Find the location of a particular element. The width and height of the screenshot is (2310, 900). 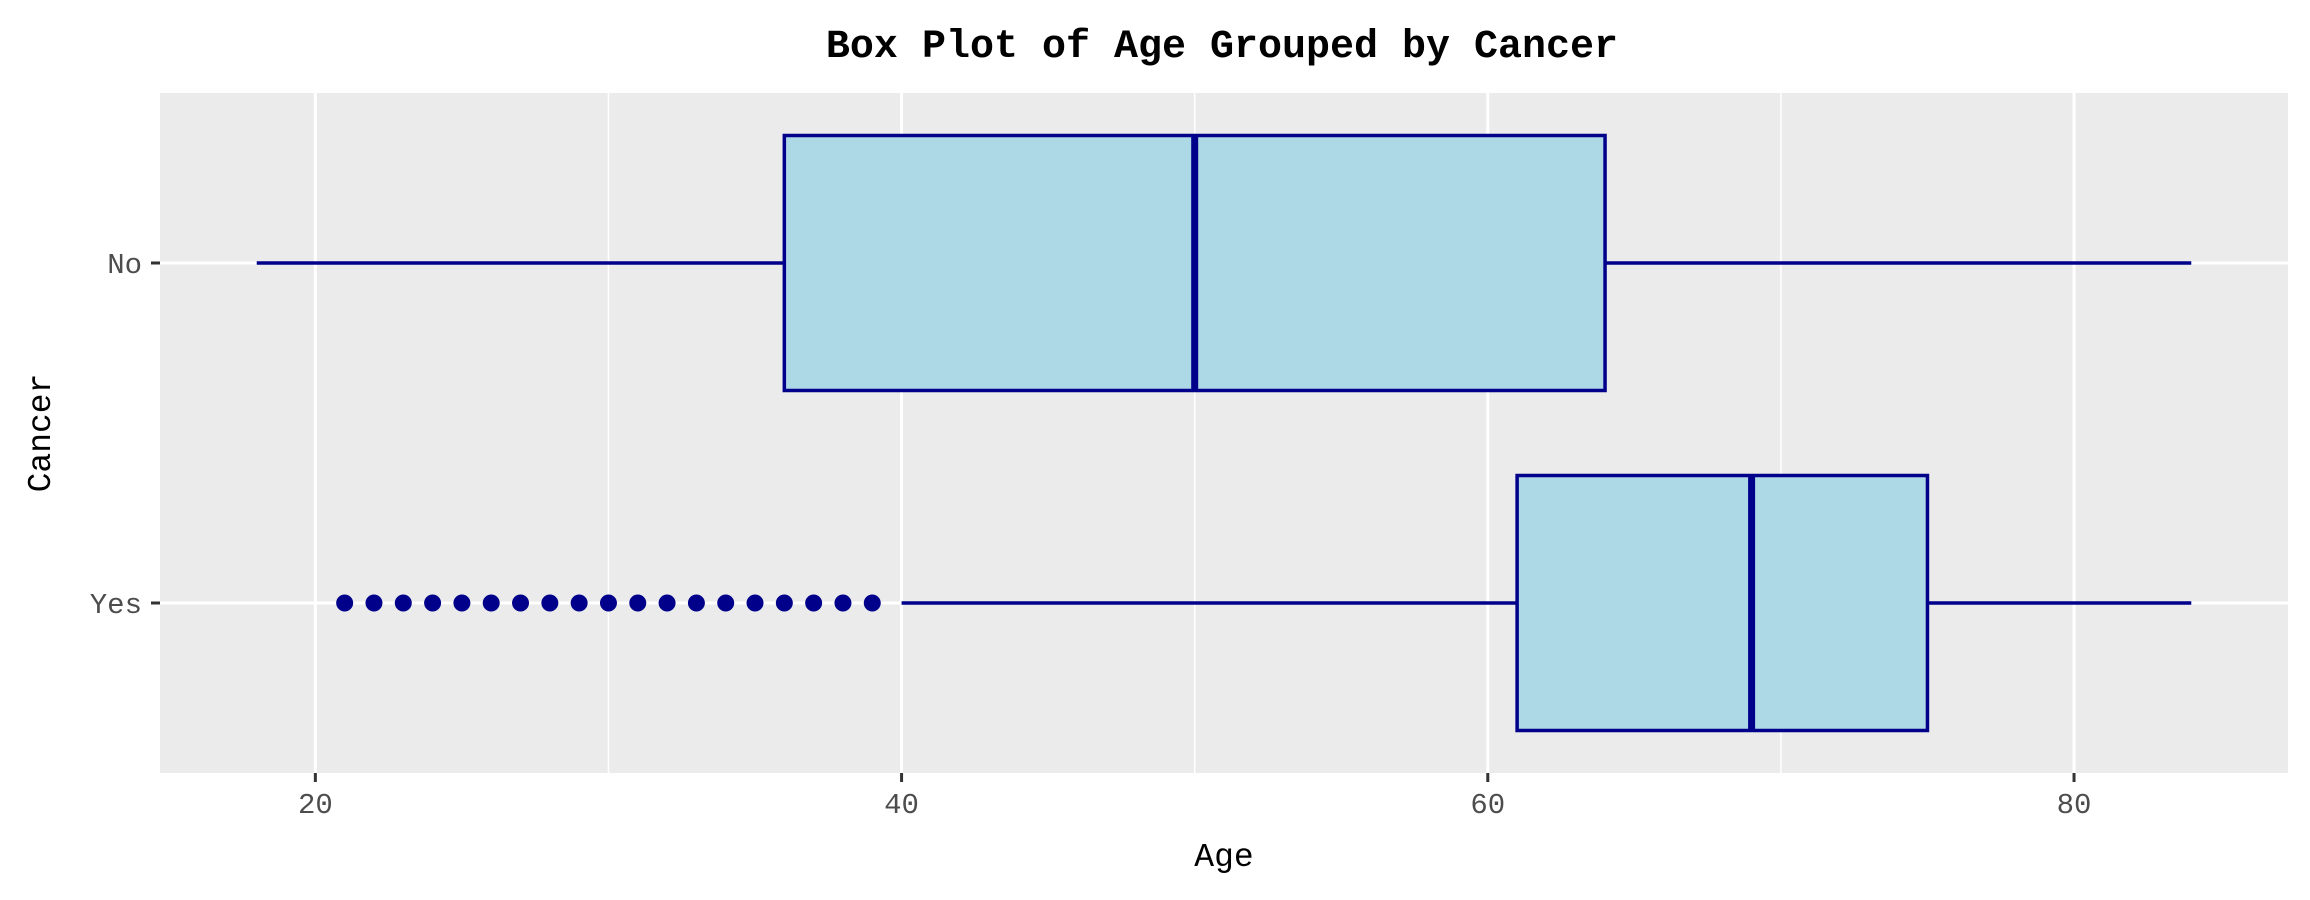

x-tick-label: 40 is located at coordinates (901, 805).